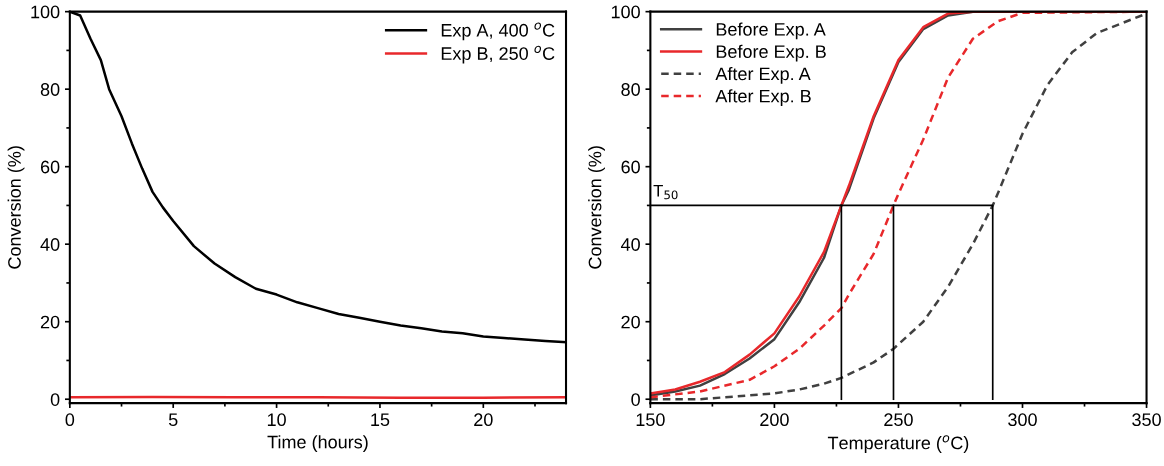 This screenshot has width=1164, height=466. What do you see at coordinates (380, 420) in the screenshot?
I see `x-tick-label: 15` at bounding box center [380, 420].